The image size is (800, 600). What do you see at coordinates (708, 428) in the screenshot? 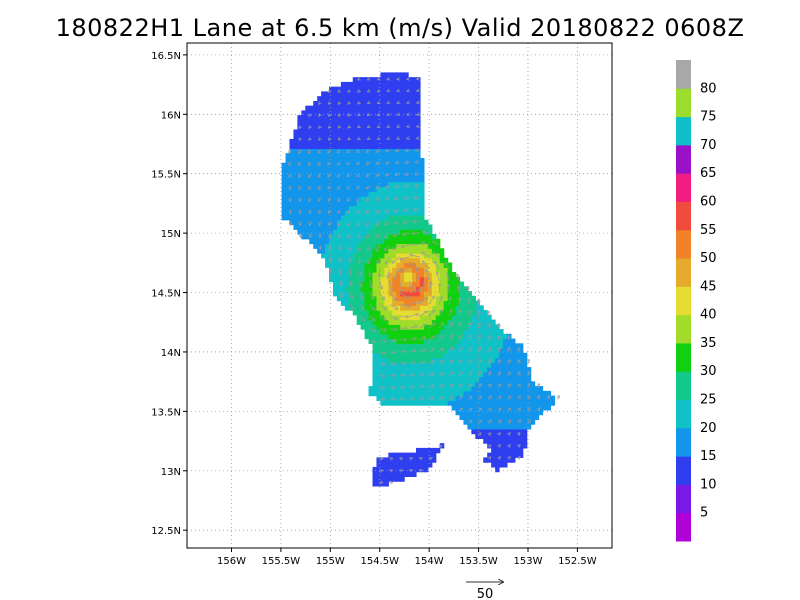
I see `colorbar-label: 20` at bounding box center [708, 428].